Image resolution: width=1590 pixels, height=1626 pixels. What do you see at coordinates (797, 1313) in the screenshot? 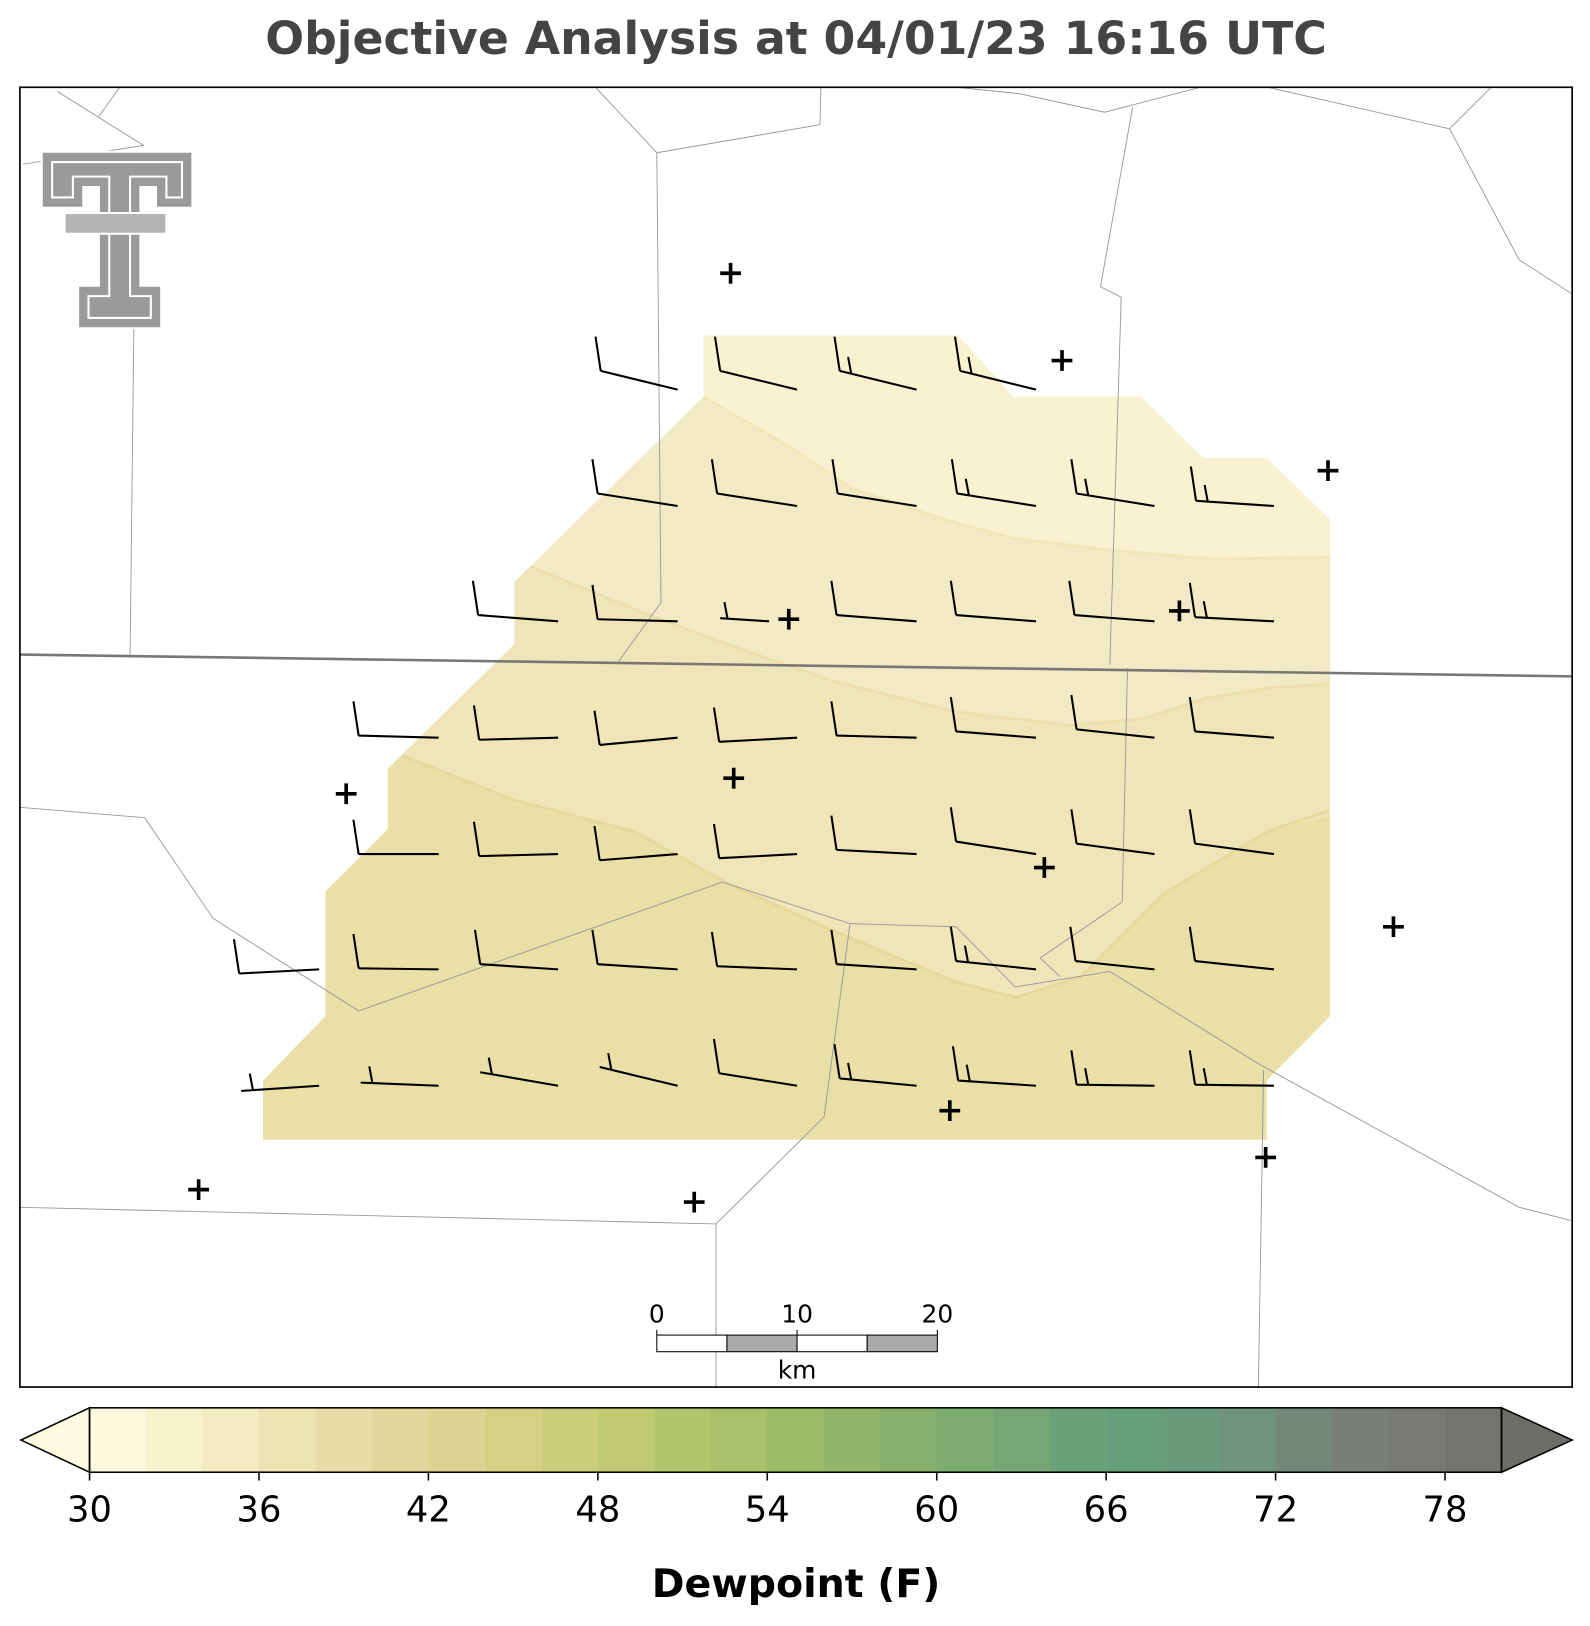
I see `scale-tick-label: 10` at bounding box center [797, 1313].